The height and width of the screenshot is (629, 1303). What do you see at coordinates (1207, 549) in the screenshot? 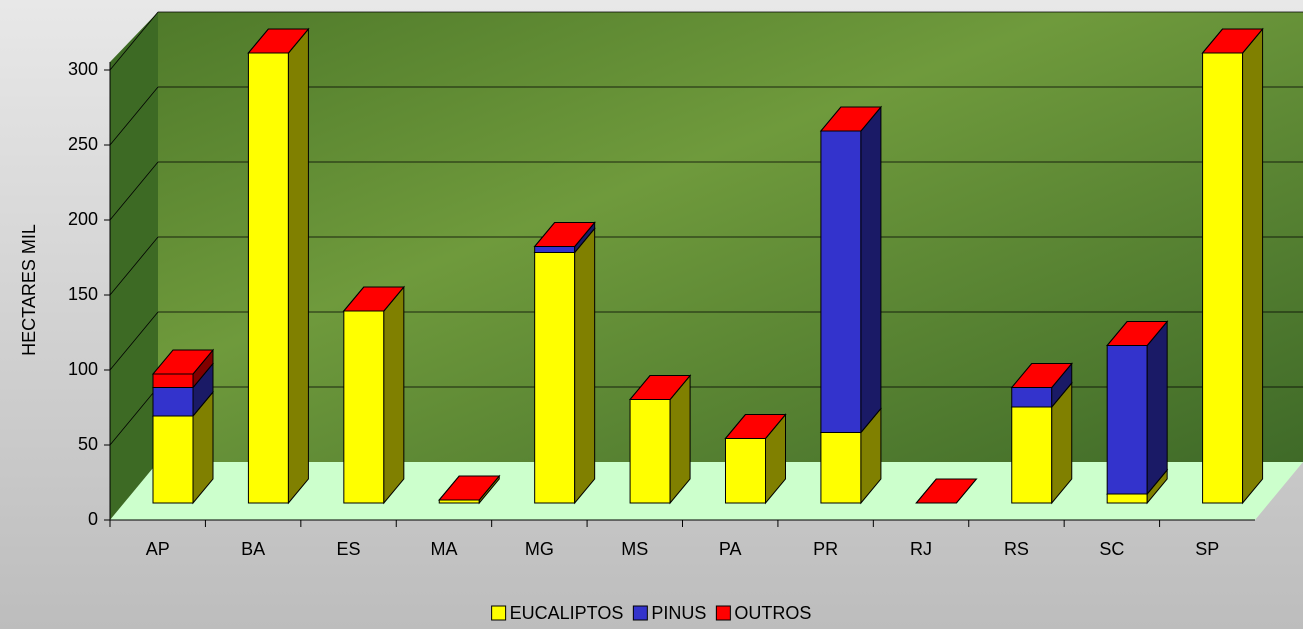
I see `x-tick-label: SP` at bounding box center [1207, 549].